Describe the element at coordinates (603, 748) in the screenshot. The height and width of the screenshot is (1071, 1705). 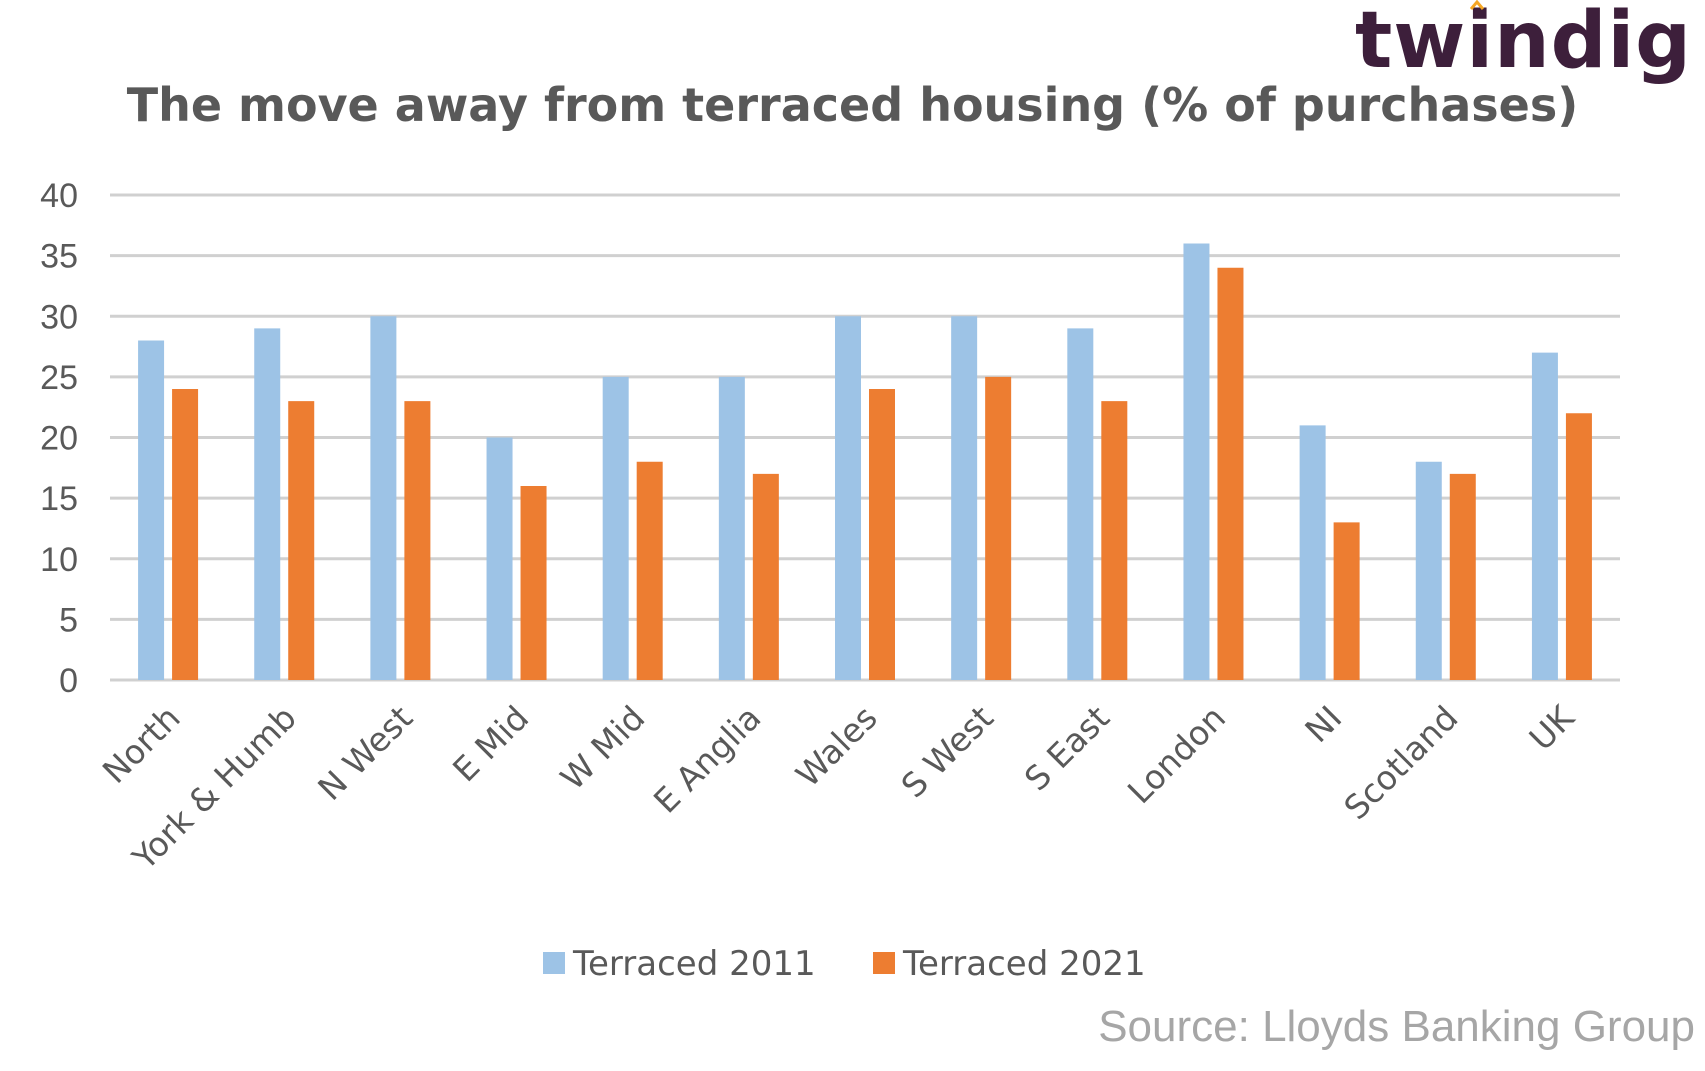
I see `x-tick-label: W Mid` at that location.